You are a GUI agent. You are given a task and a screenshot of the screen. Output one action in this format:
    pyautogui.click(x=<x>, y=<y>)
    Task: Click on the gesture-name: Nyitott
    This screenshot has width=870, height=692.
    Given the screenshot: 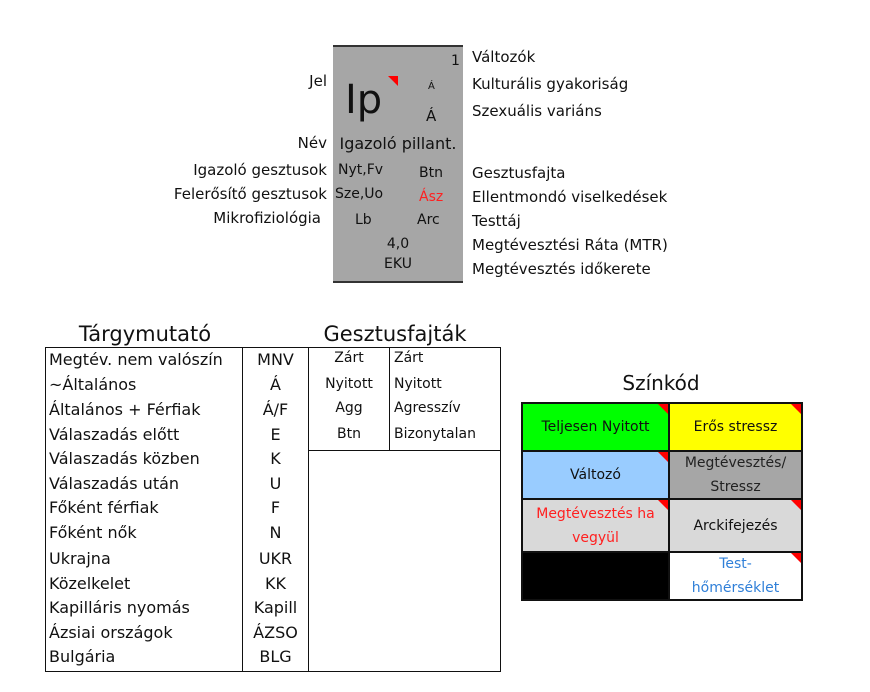 What is the action you would take?
    pyautogui.click(x=418, y=384)
    